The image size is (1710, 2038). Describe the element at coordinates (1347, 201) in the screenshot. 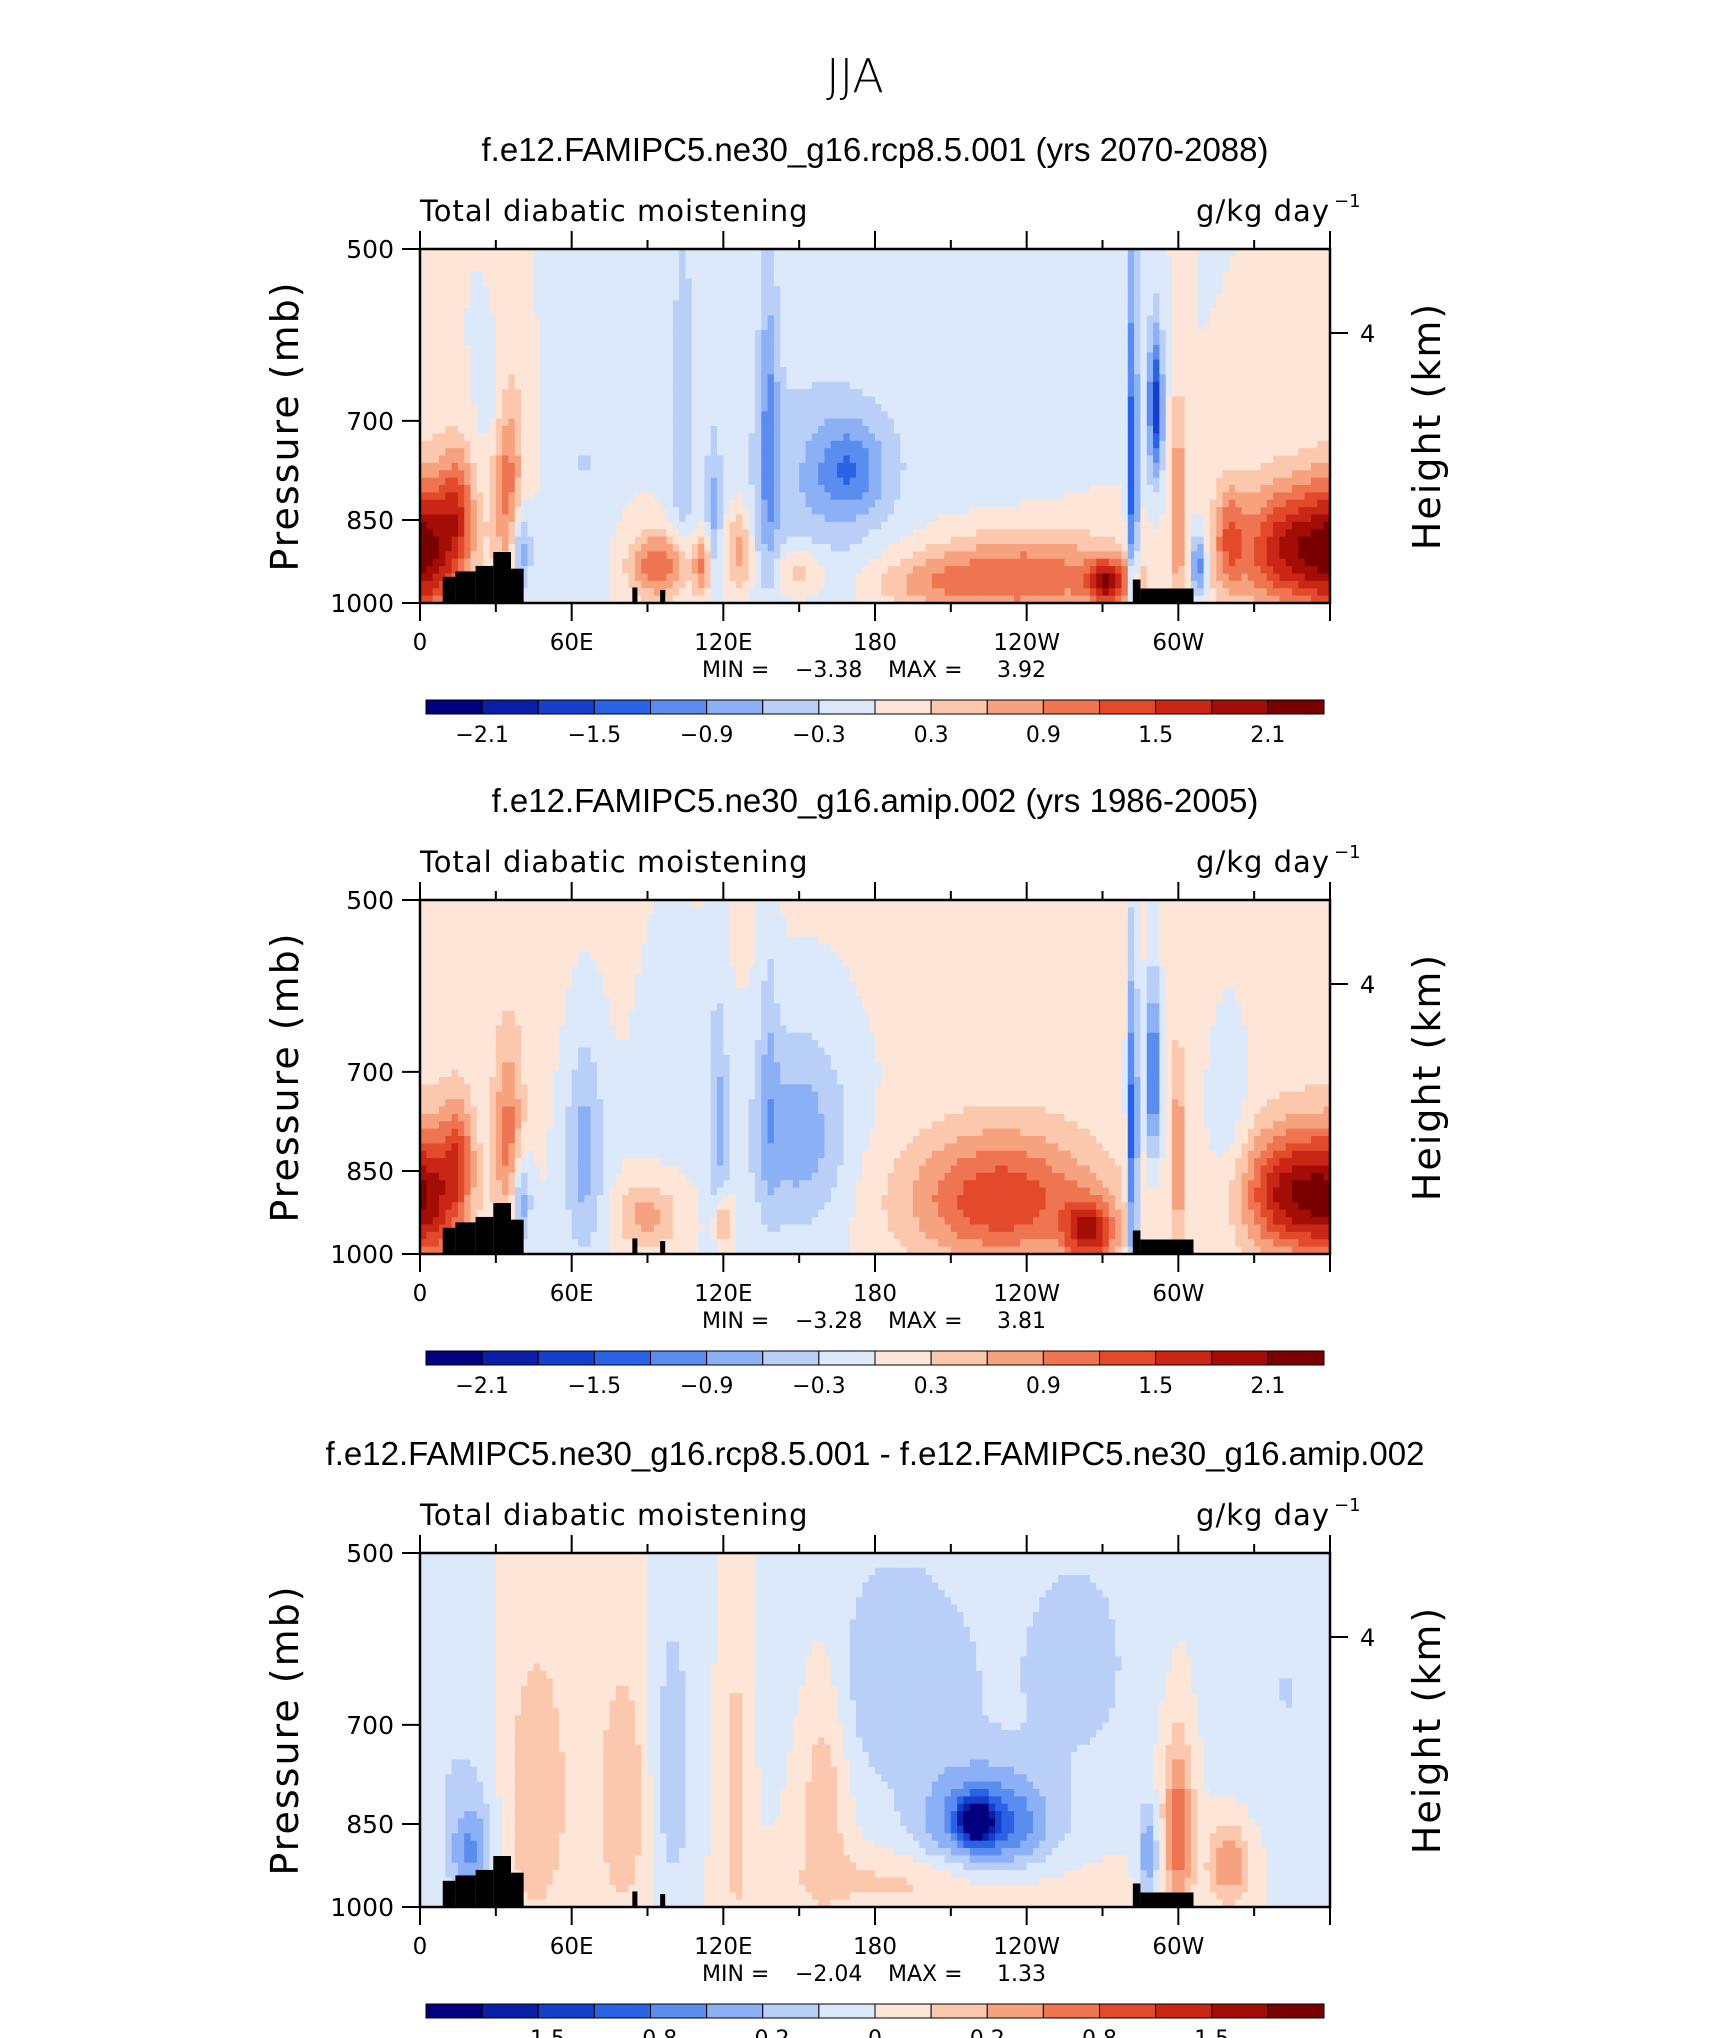

I see `units-exponent: −1` at that location.